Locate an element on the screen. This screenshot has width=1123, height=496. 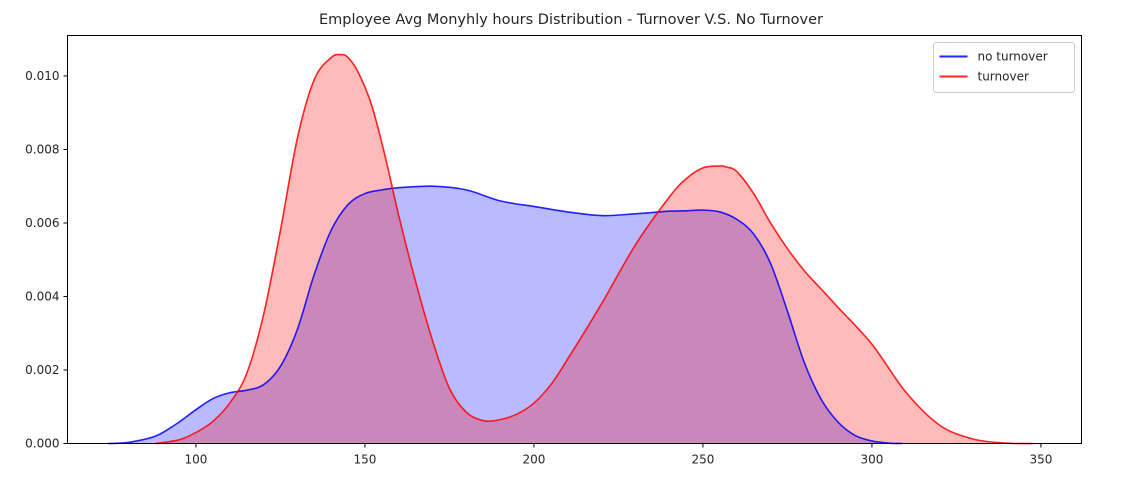
y-tick-label: 0.004 is located at coordinates (42, 296).